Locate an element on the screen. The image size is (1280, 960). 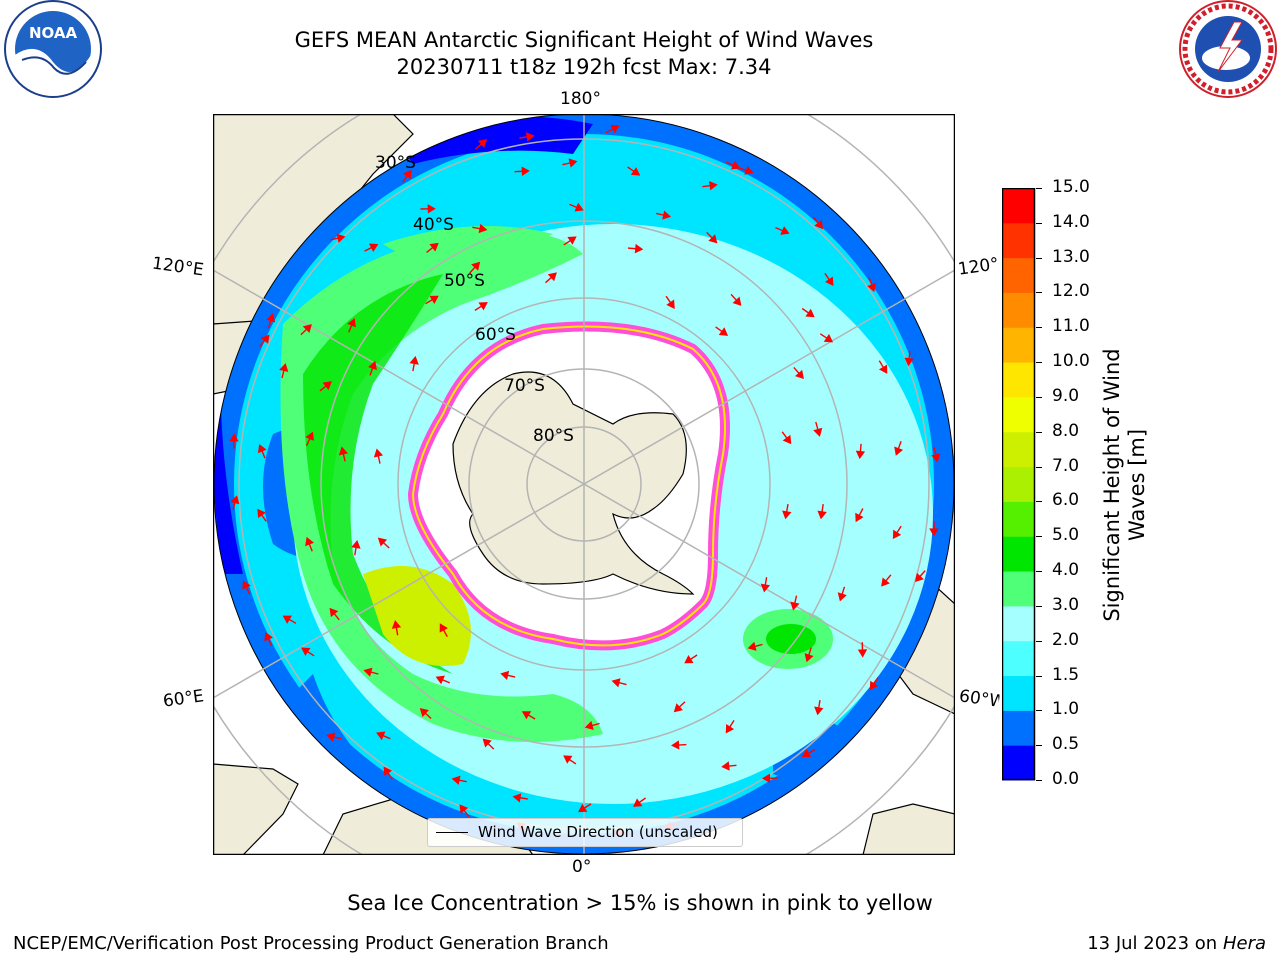
colorbar-tick-label: 9.0 is located at coordinates (1066, 395).